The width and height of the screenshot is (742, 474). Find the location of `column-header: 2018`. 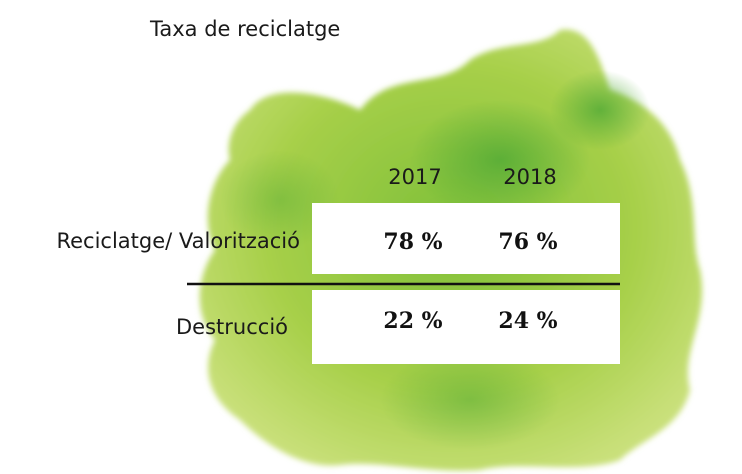

column-header: 2018 is located at coordinates (529, 177).